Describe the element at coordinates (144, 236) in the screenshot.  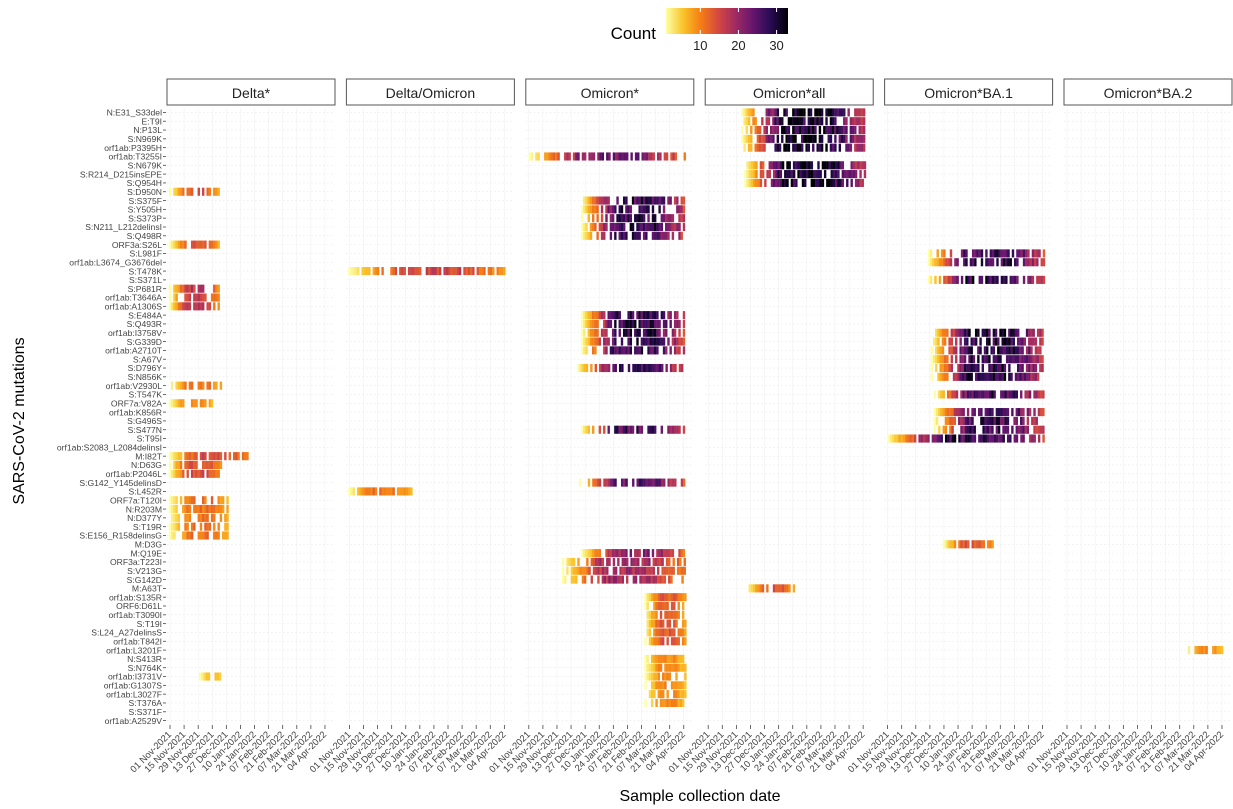
I see `y-tick-label: S:Q498R` at that location.